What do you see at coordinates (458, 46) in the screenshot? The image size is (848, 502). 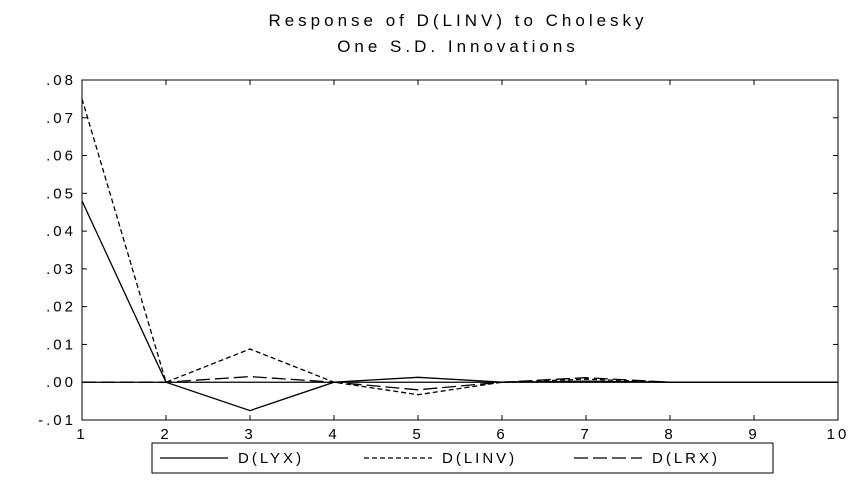 I see `chart-subtitle: One S.D. Innovations` at bounding box center [458, 46].